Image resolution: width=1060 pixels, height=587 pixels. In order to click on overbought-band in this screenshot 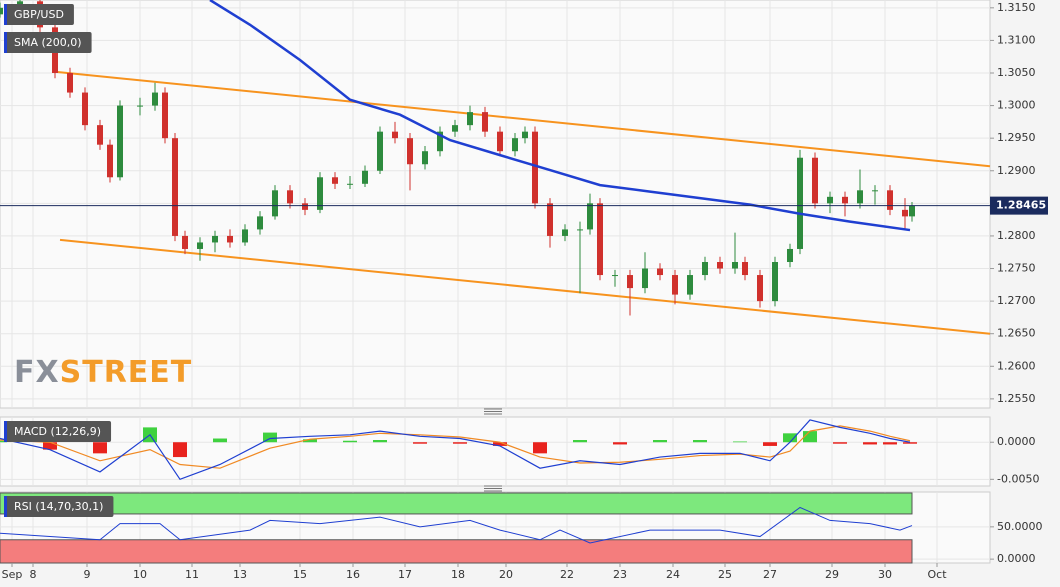, I will do `click(456, 503)`.